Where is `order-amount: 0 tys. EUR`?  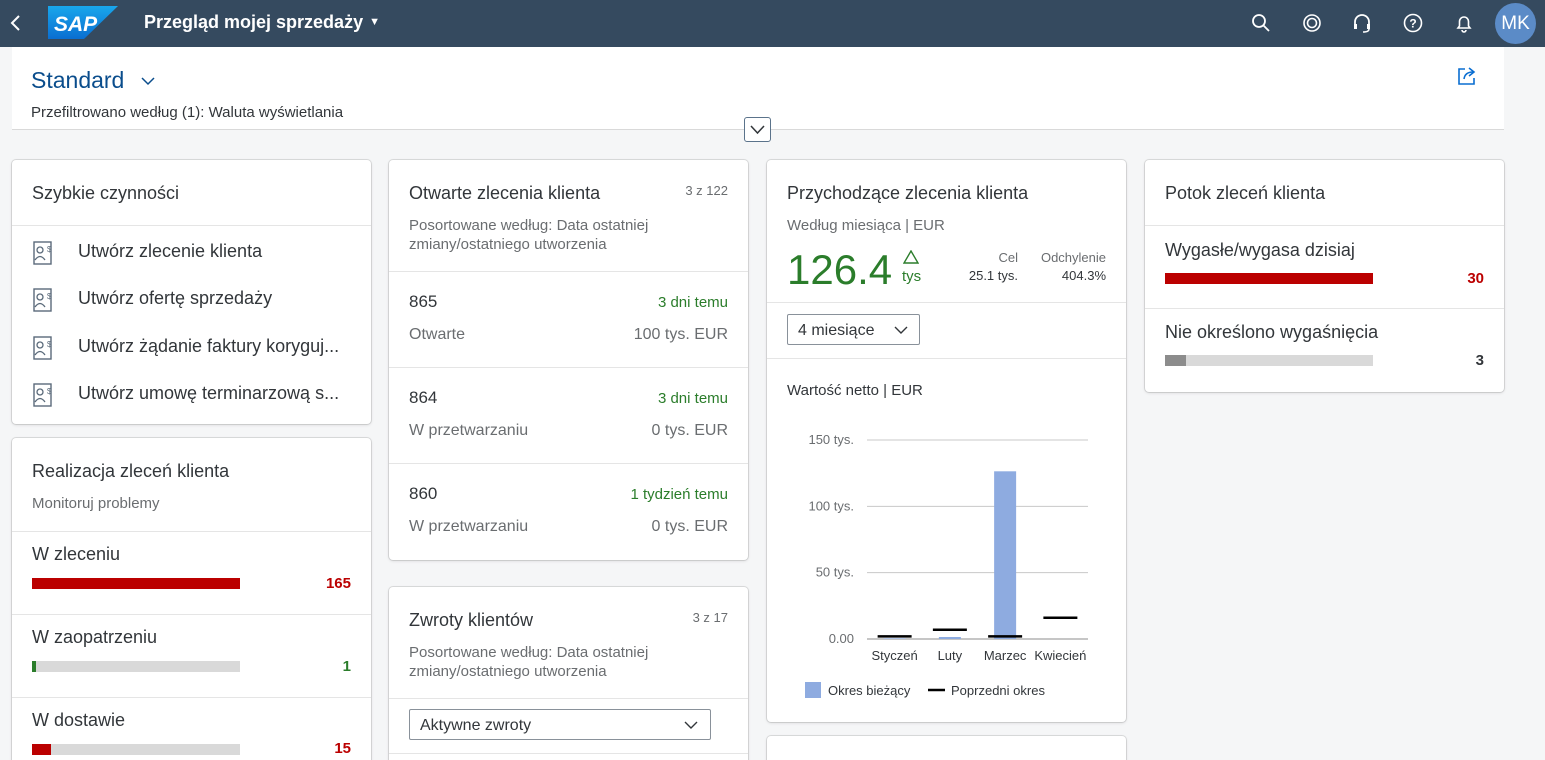
order-amount: 0 tys. EUR is located at coordinates (689, 430).